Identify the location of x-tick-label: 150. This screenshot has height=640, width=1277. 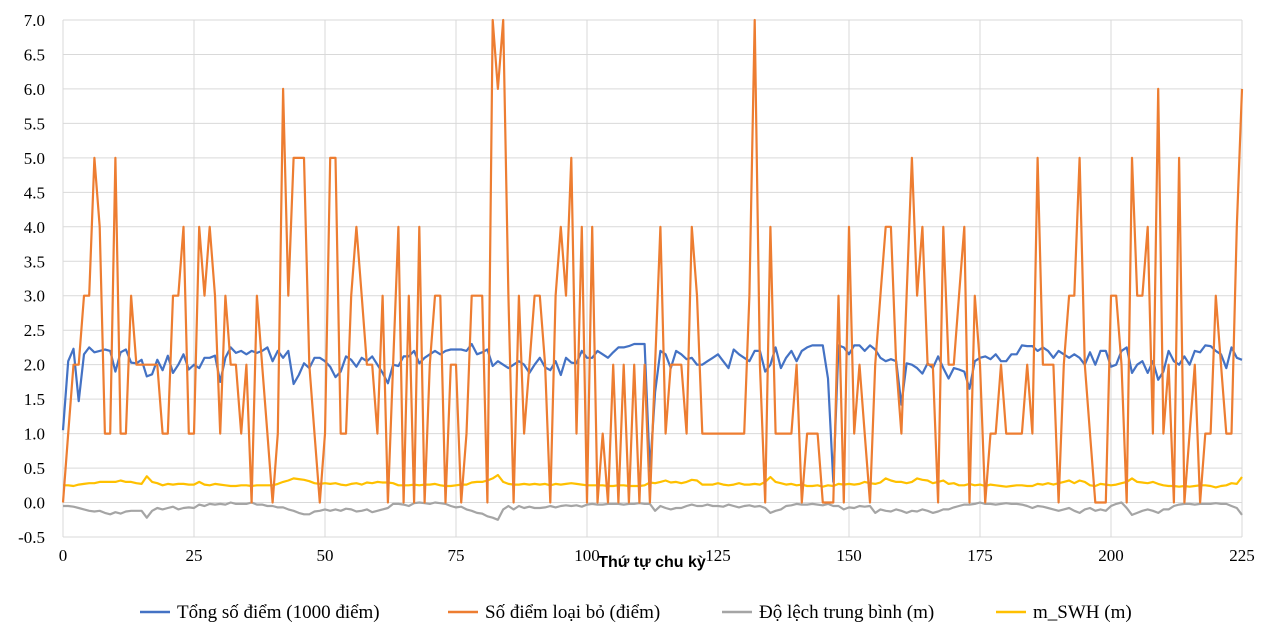
(849, 555).